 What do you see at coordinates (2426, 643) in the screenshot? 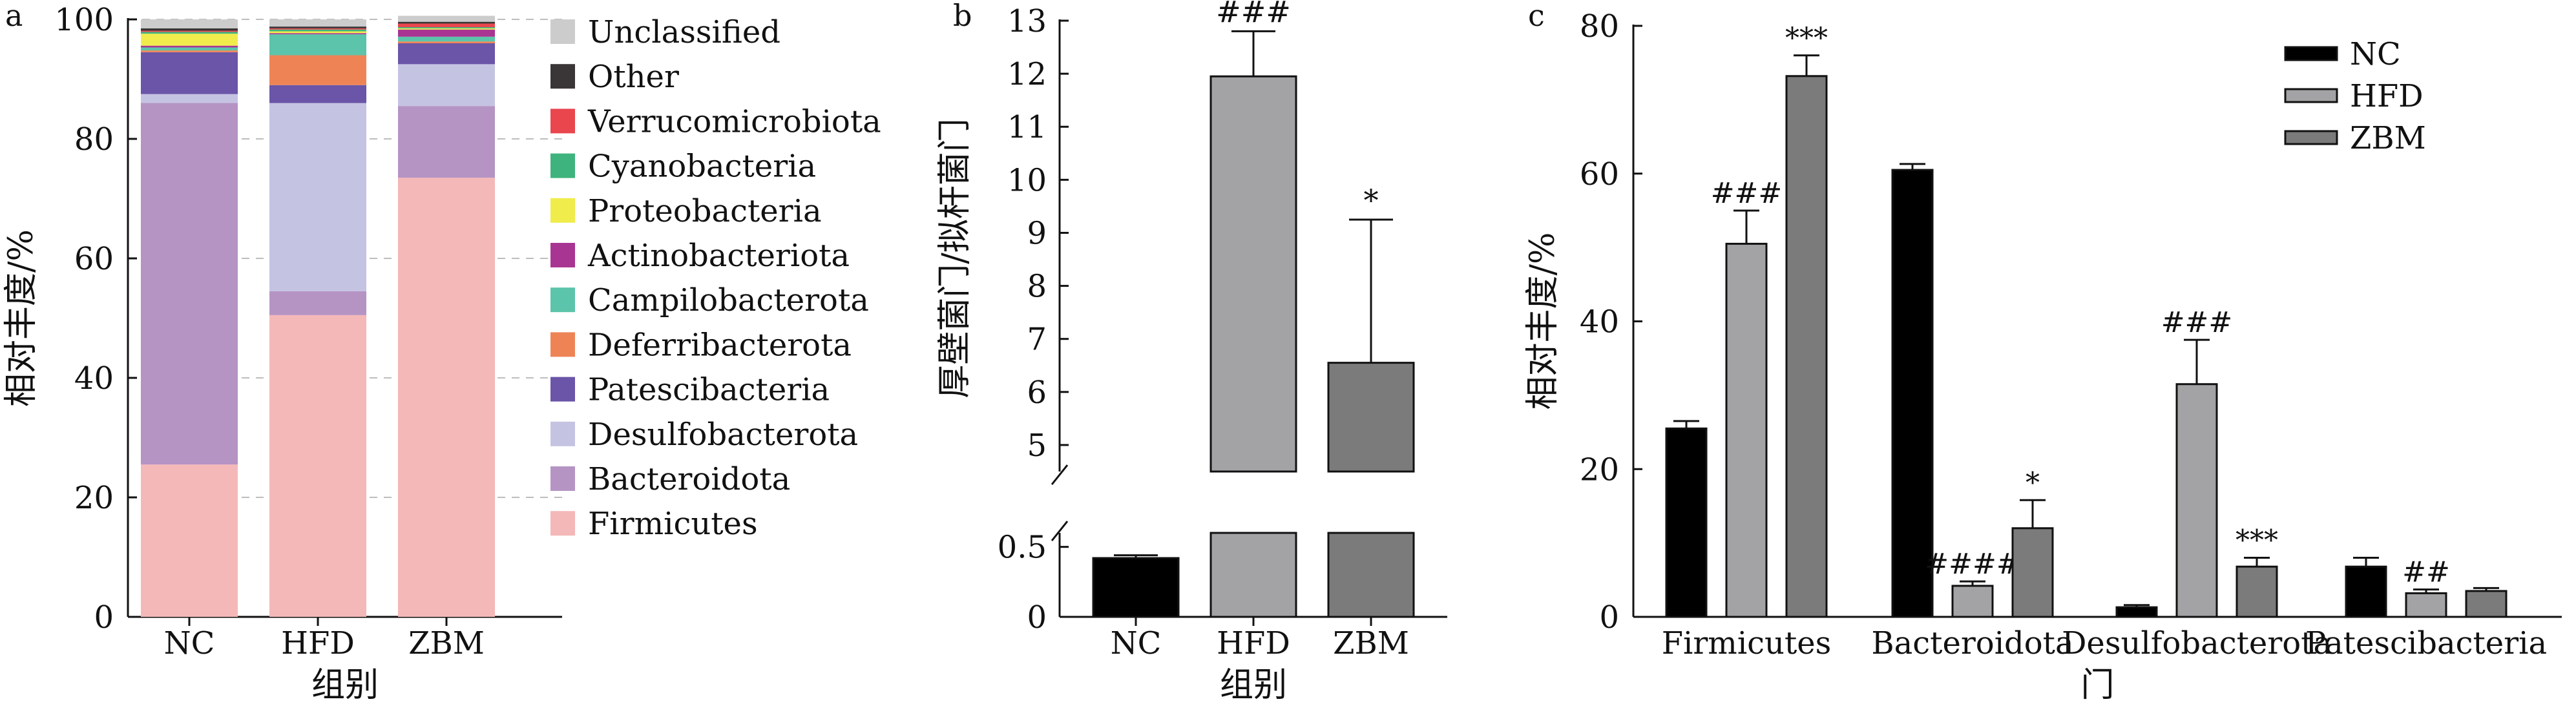
I see `x-tick-label: Patescibacteria` at bounding box center [2426, 643].